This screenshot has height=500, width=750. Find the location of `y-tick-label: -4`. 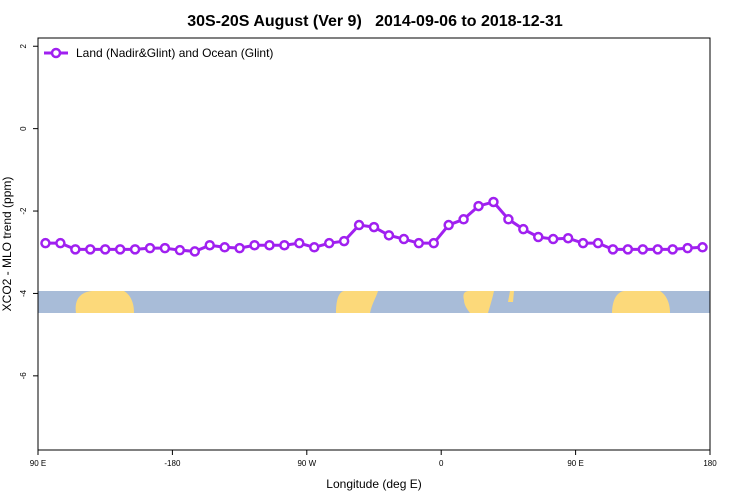

y-tick-label: -4 is located at coordinates (23, 293).